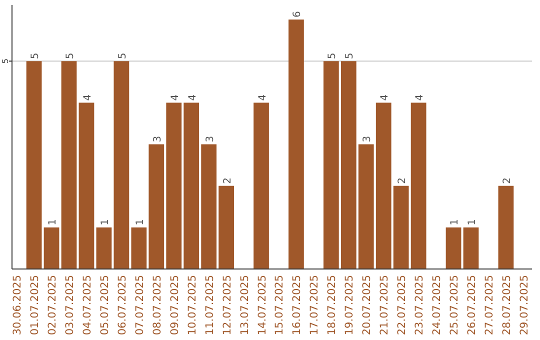 The height and width of the screenshot is (340, 540). What do you see at coordinates (174, 305) in the screenshot?
I see `x-tick-label: 09.07.2025` at bounding box center [174, 305].